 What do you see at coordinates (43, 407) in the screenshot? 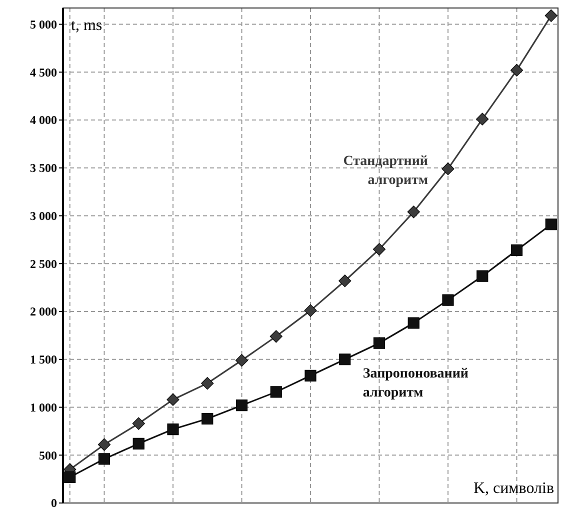
I see `y-tick-label: 1 000` at bounding box center [43, 407].